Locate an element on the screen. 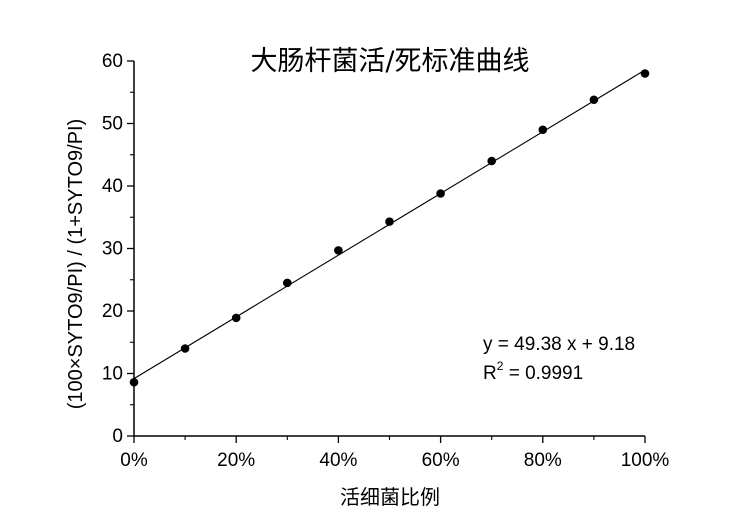 The height and width of the screenshot is (524, 750). y-tick-label: 10 is located at coordinates (112, 374).